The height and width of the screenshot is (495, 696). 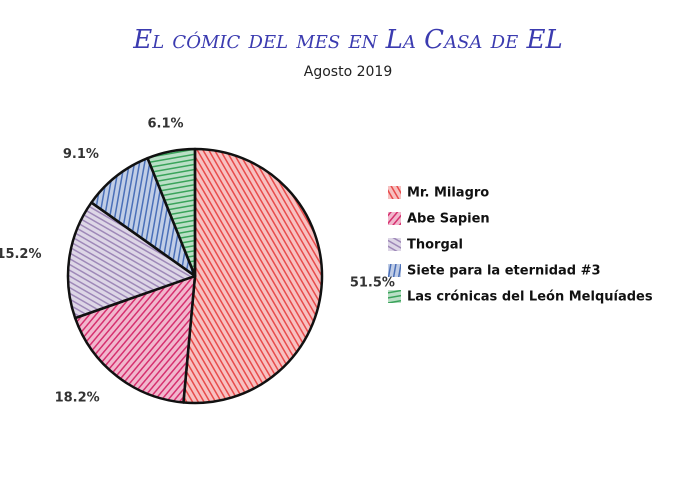 I want to click on legend-label: Siete para la eternidad #3, so click(x=504, y=271).